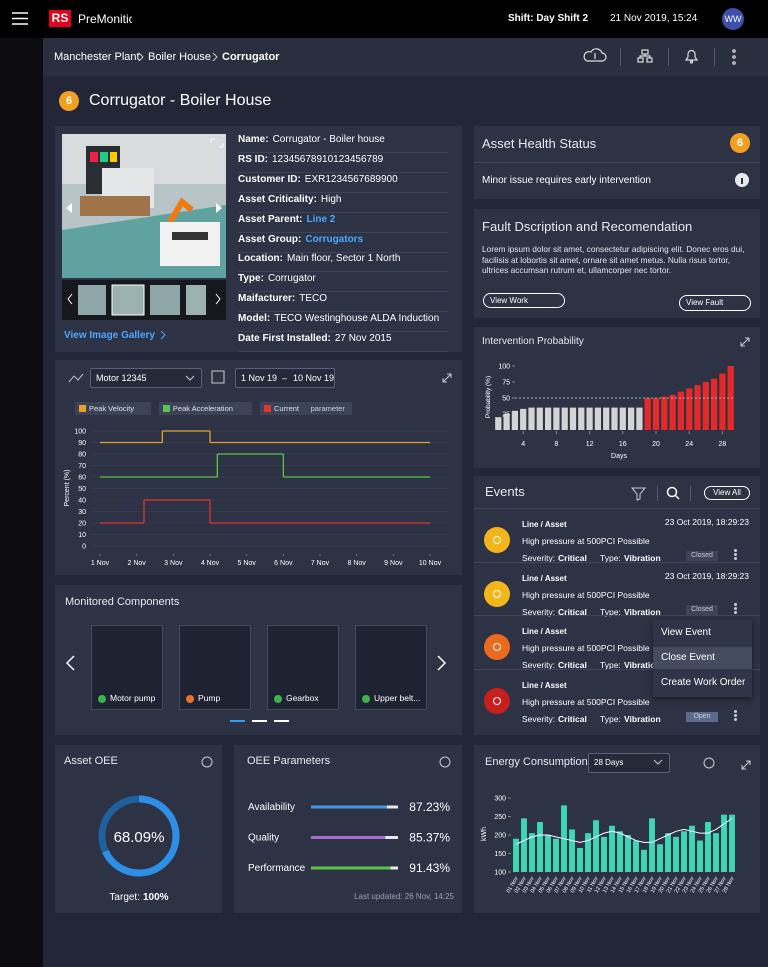 Image resolution: width=768 pixels, height=967 pixels. What do you see at coordinates (343, 303) in the screenshot?
I see `detail-row: Maifacturer: TECO` at bounding box center [343, 303].